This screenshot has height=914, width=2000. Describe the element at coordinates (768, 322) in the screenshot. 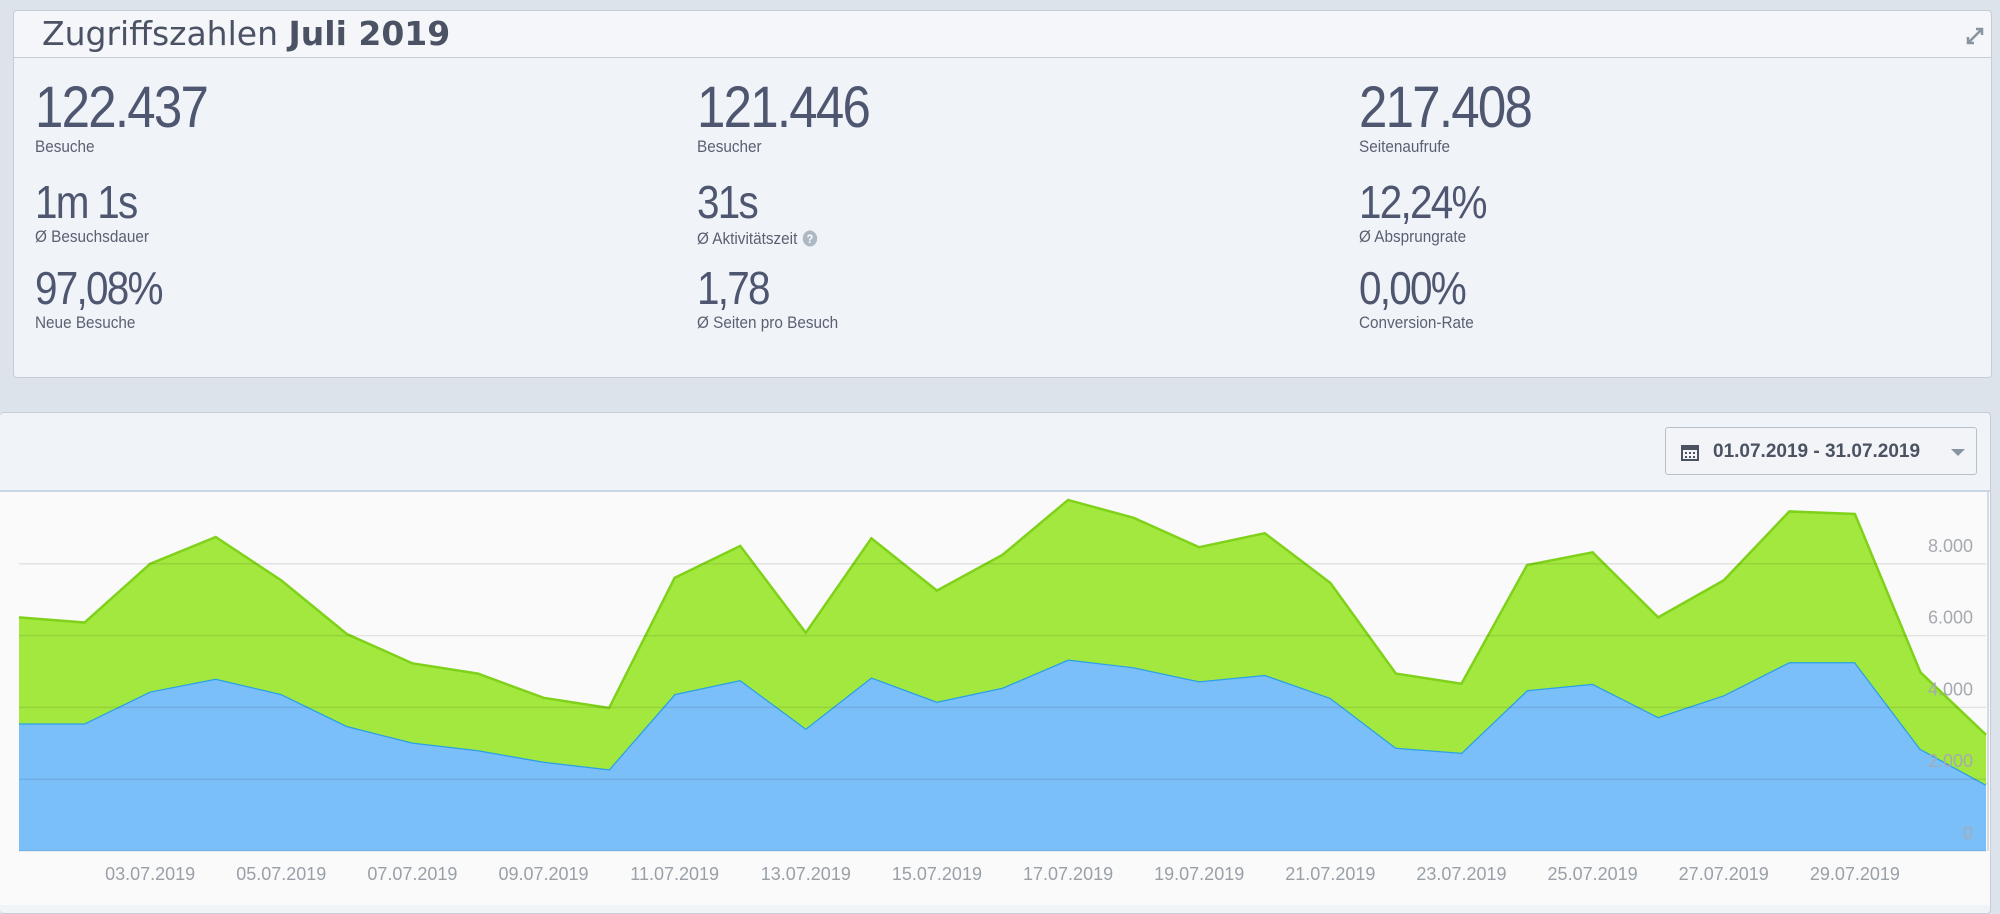

I see `stat-label: Ø Seiten pro Besuch` at that location.